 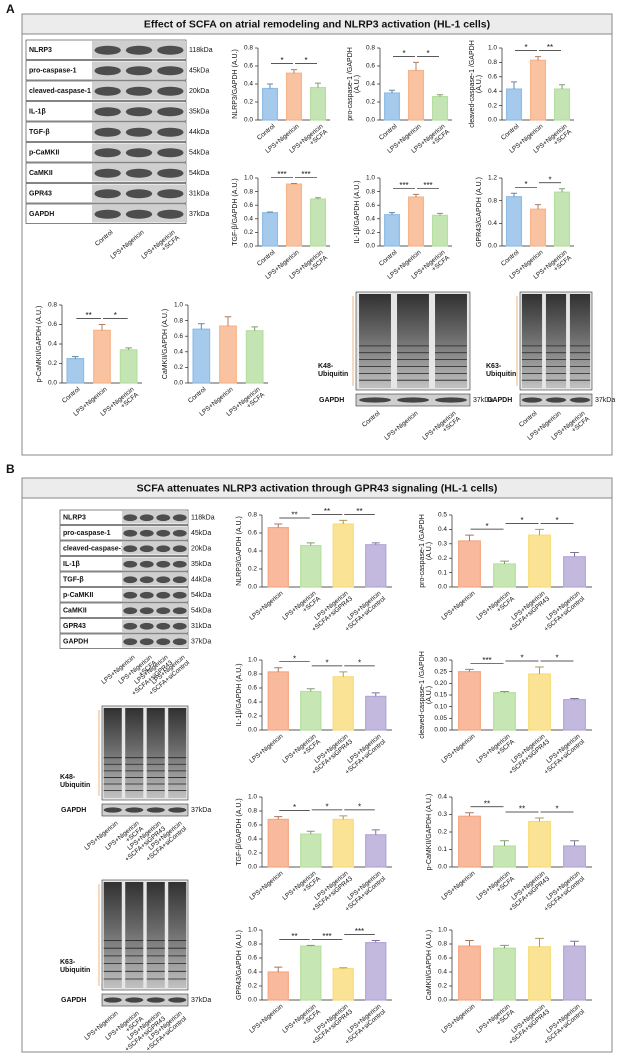 I want to click on significance-label: *, so click(x=556, y=658).